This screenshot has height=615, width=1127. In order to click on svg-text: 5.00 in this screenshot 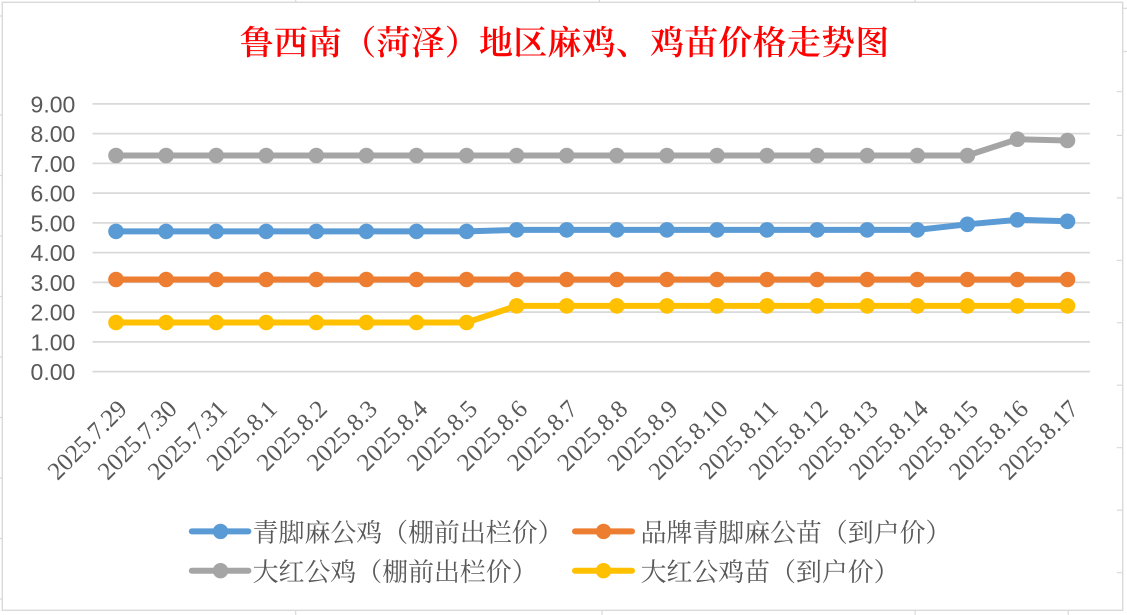, I will do `click(53, 223)`.